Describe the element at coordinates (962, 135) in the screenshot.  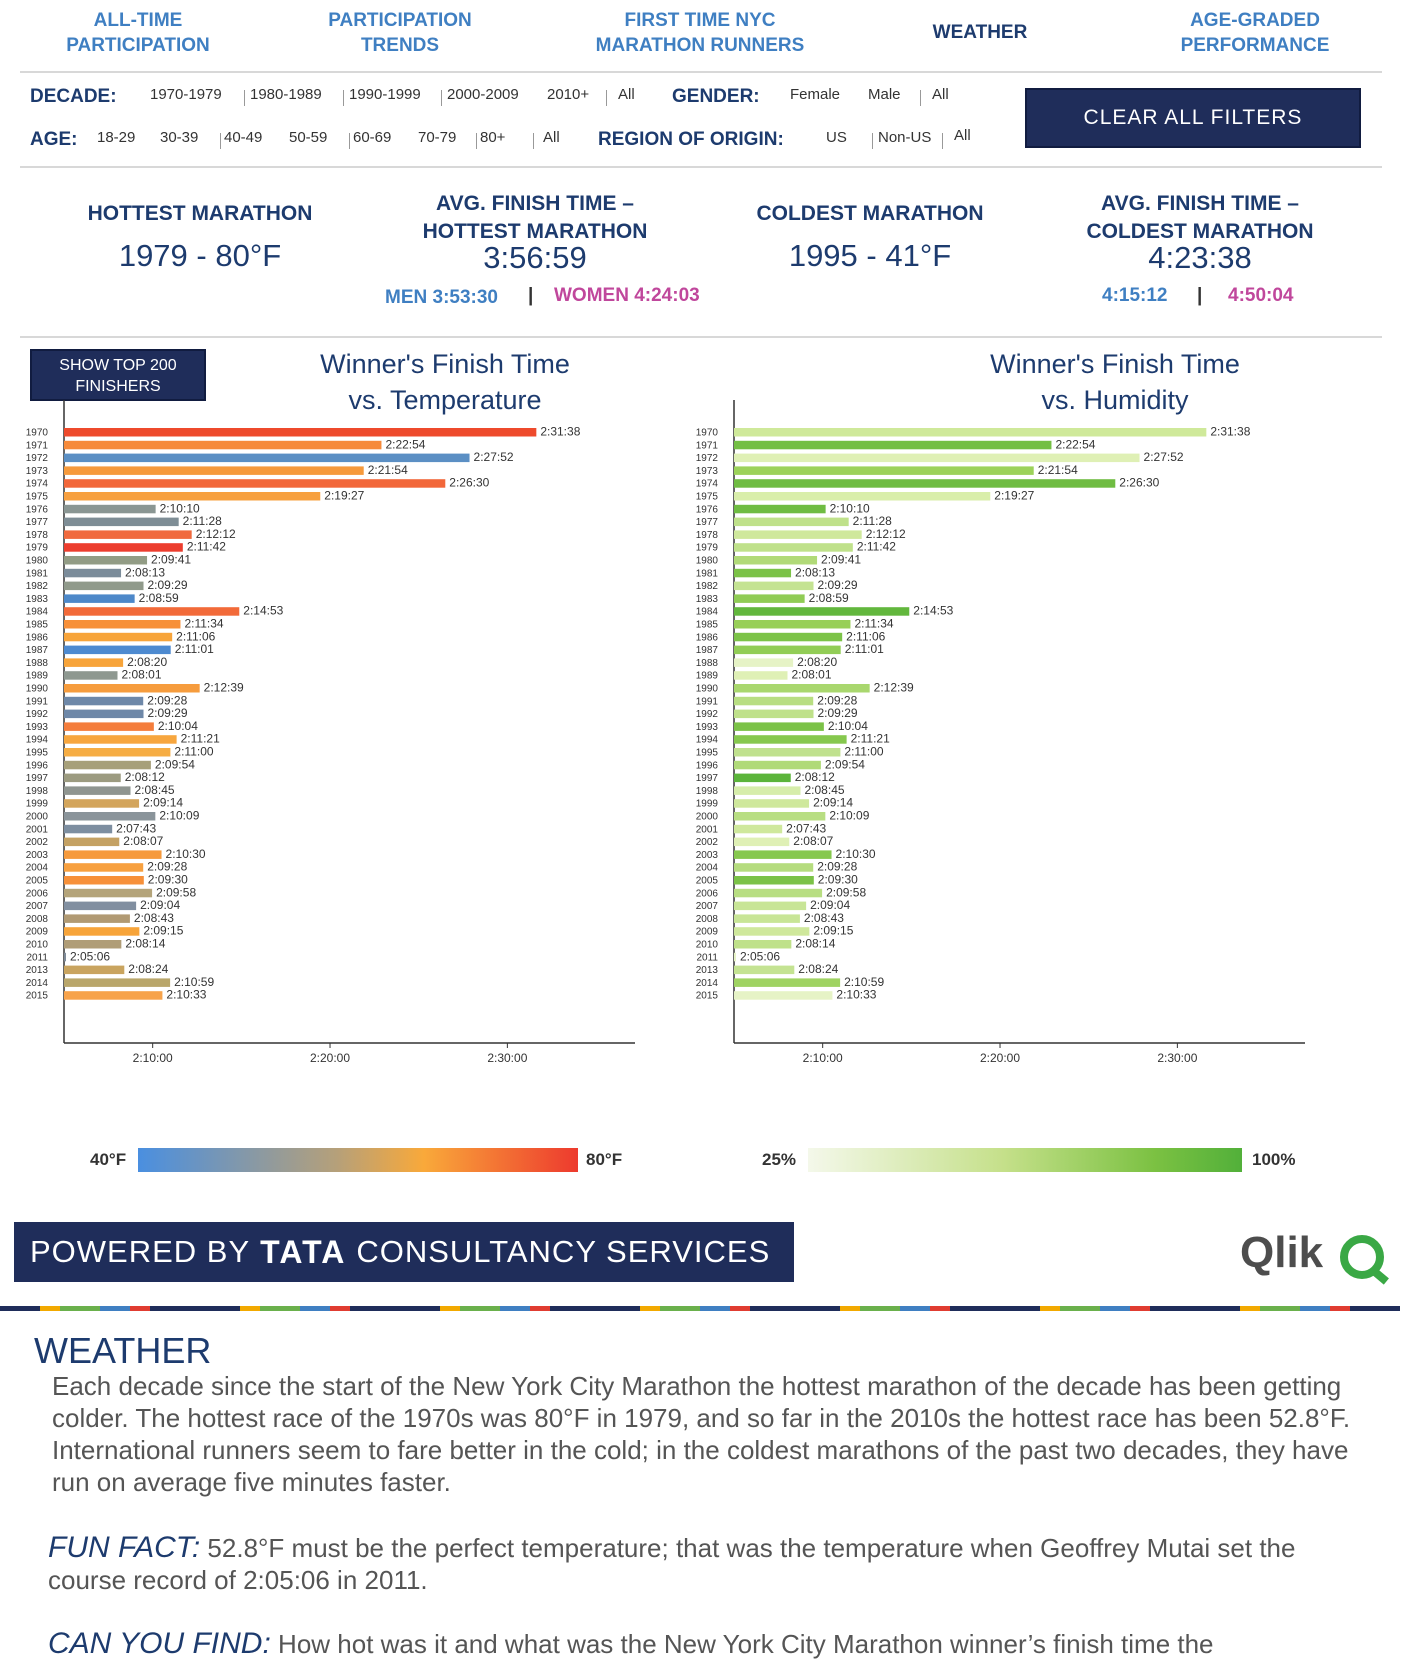
I see `region-option-all: All` at that location.